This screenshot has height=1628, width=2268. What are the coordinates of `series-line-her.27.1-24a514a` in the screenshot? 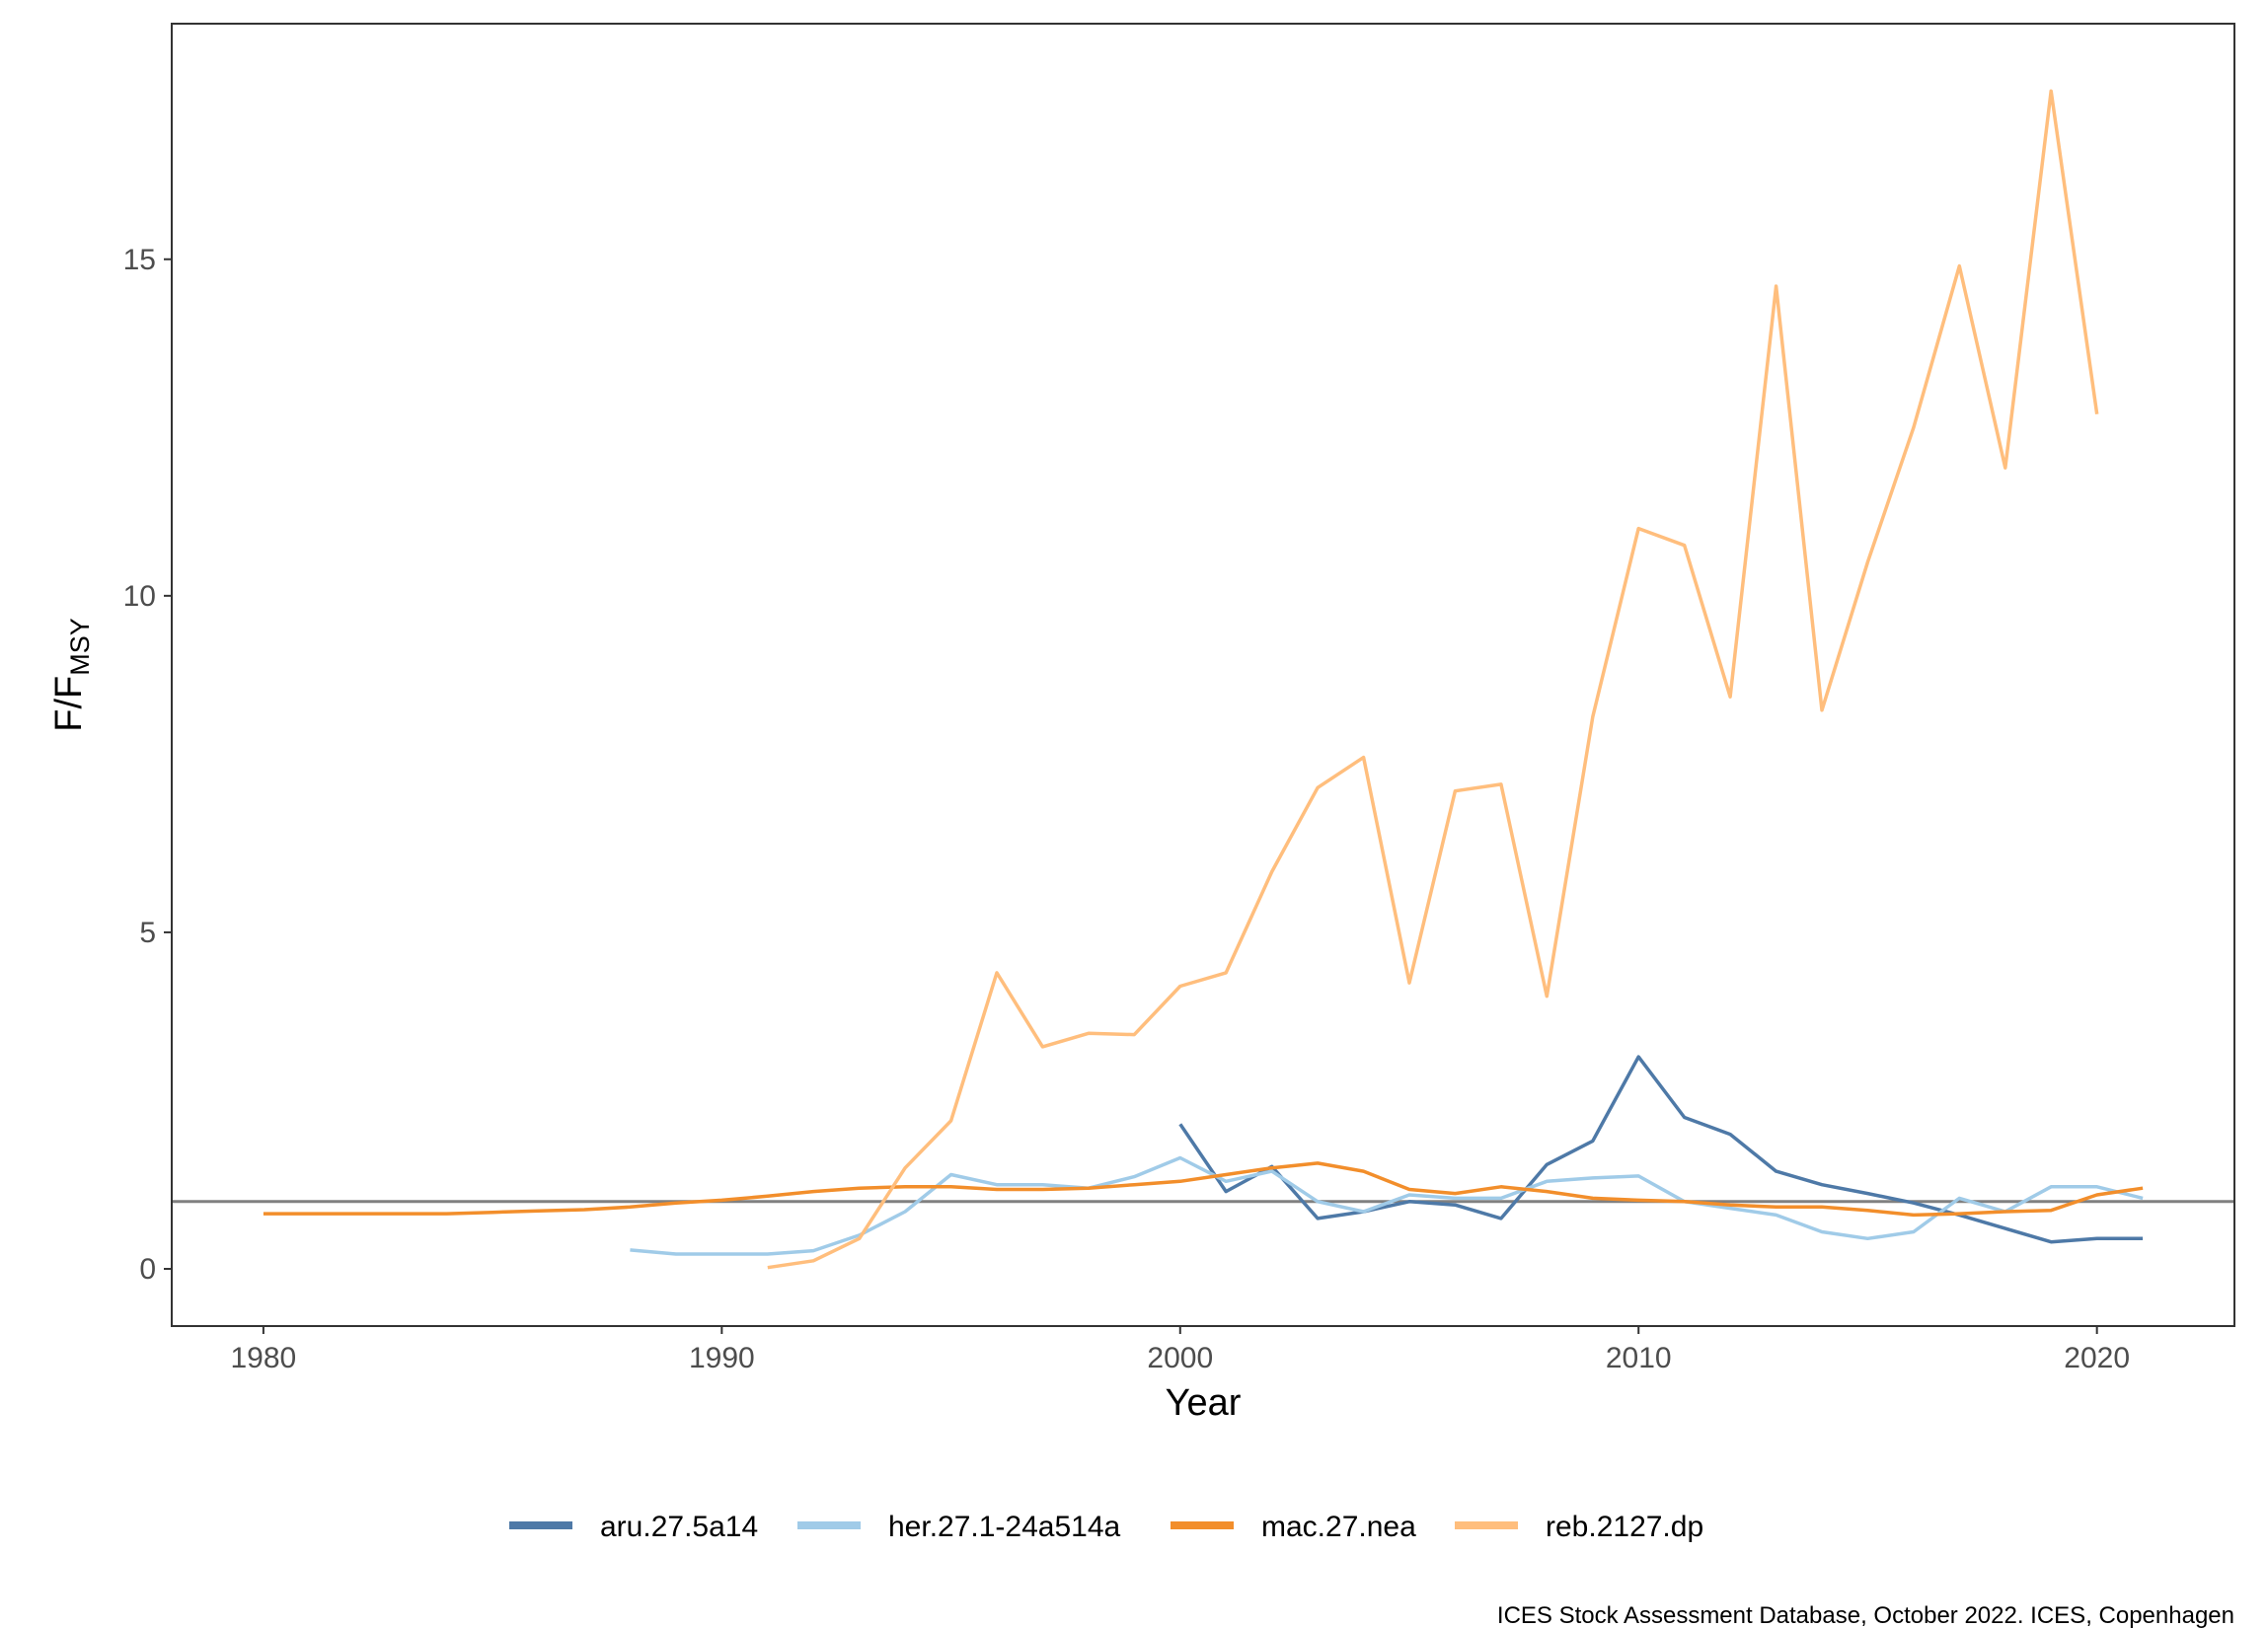 It's located at (1387, 1206).